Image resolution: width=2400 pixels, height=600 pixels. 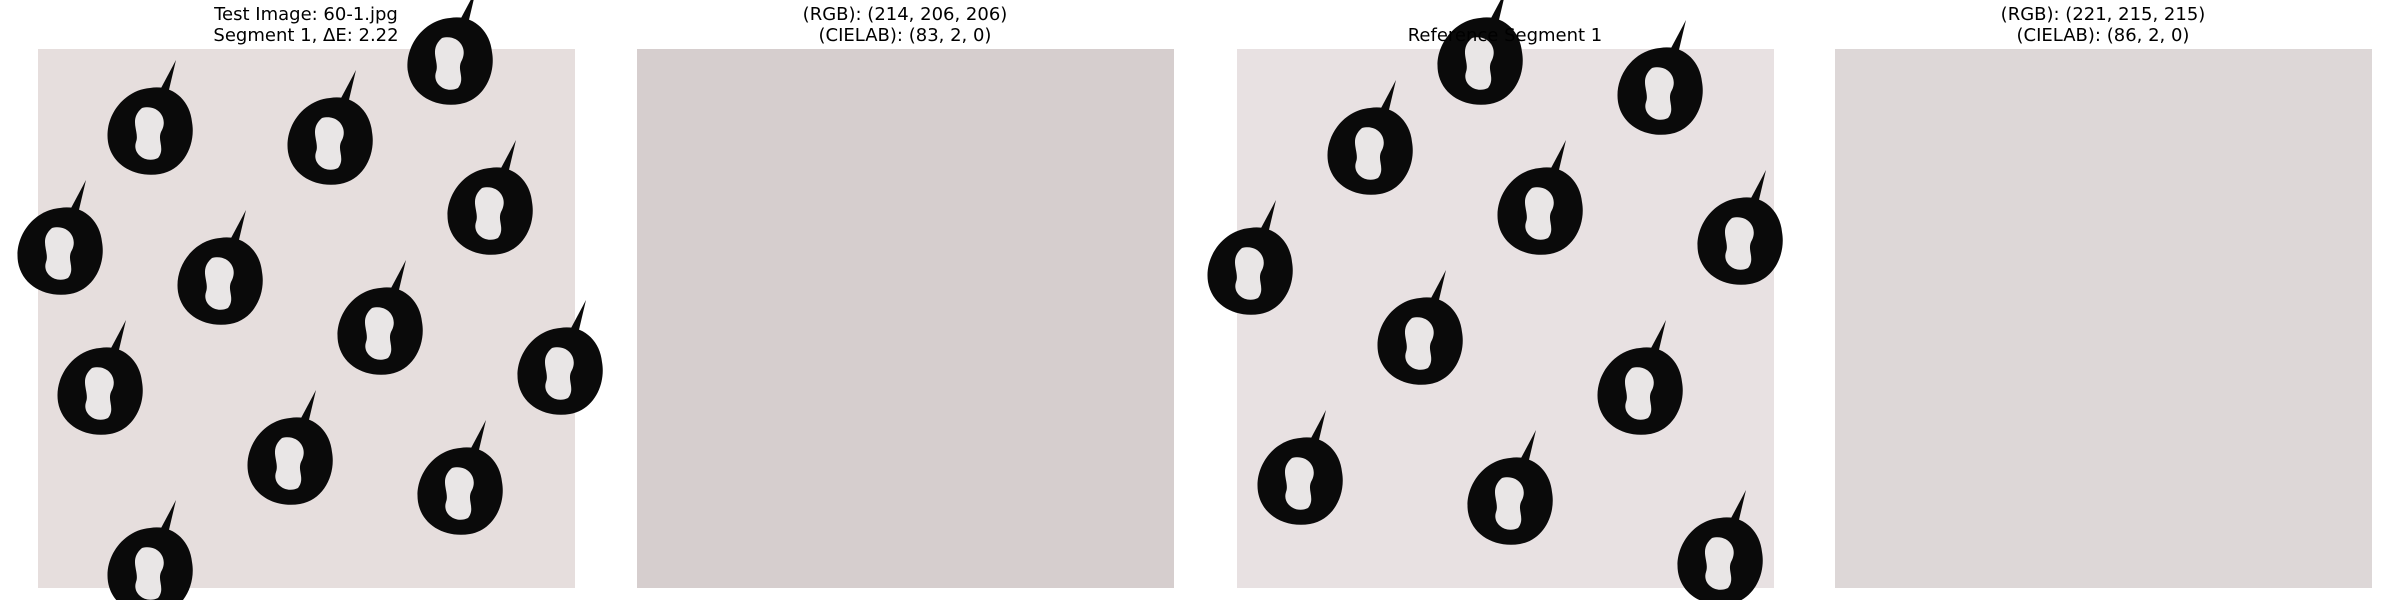 What do you see at coordinates (905, 35) in the screenshot?
I see `panel-title: (CIELAB): (83, 2, 0)` at bounding box center [905, 35].